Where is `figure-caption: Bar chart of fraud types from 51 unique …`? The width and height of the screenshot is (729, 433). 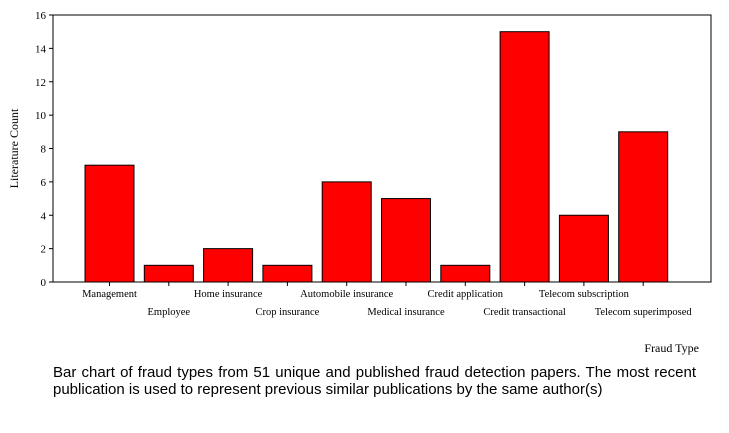
figure-caption: Bar chart of fraud types from 51 unique … is located at coordinates (374, 381).